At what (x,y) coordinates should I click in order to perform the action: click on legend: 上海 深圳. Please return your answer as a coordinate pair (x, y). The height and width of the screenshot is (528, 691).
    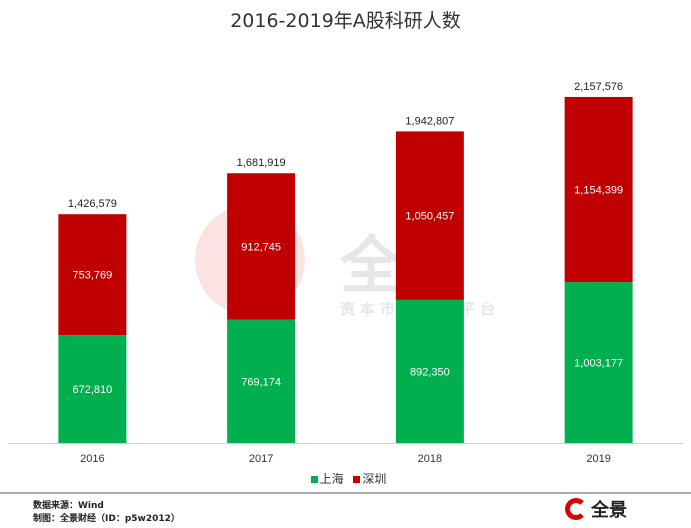
    Looking at the image, I should click on (345, 478).